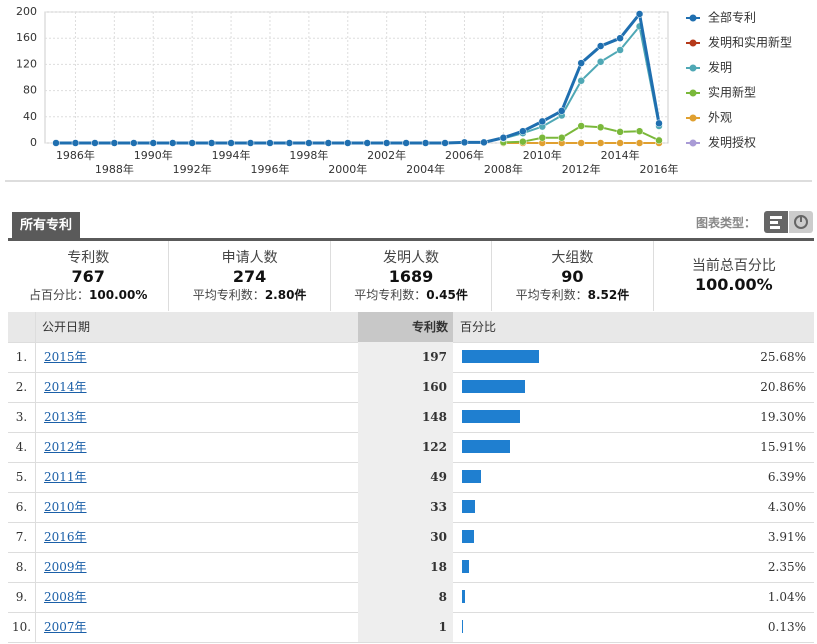 The width and height of the screenshot is (817, 644). I want to click on x-tick-label: 2002年, so click(386, 155).